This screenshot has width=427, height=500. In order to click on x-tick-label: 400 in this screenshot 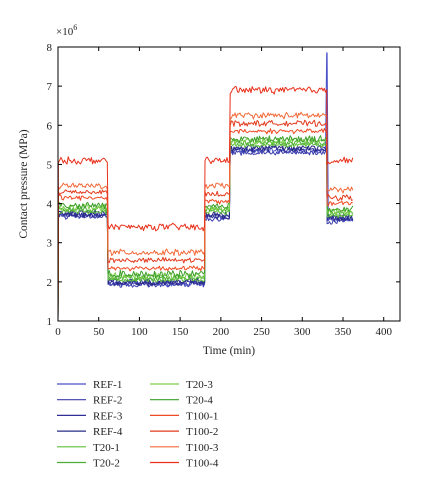, I will do `click(383, 332)`.